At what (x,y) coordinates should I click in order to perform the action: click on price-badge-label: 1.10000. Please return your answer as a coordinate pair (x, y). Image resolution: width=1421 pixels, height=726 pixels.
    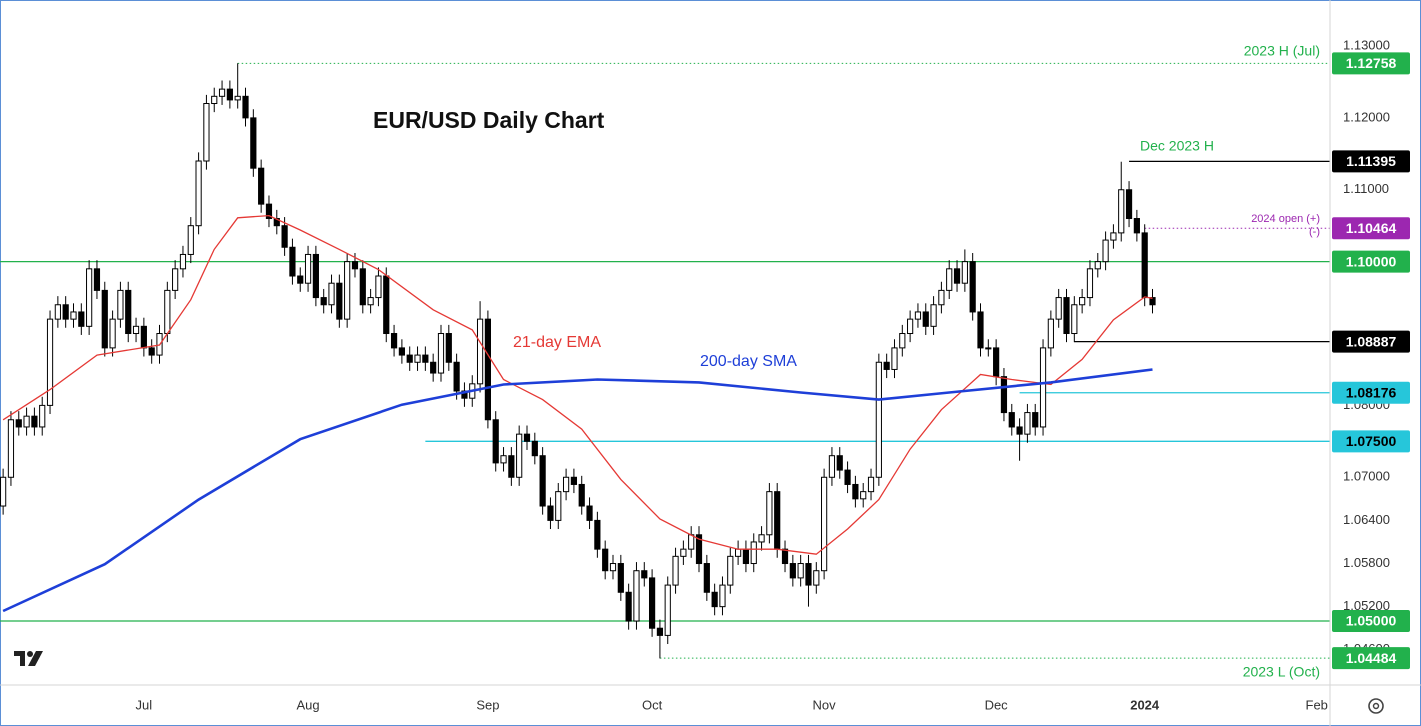
    Looking at the image, I should click on (1371, 261).